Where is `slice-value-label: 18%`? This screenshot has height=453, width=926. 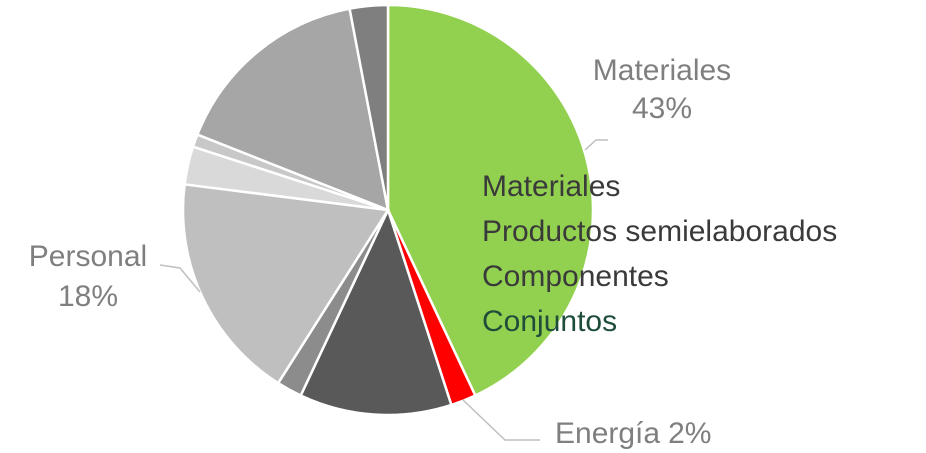 slice-value-label: 18% is located at coordinates (88, 296).